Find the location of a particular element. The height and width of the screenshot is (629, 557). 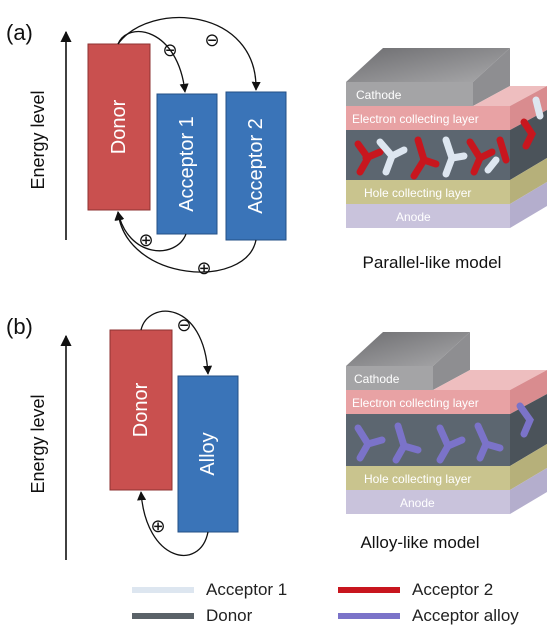

legend-item-acceptor-alloy: Acceptor alloy is located at coordinates (428, 616).